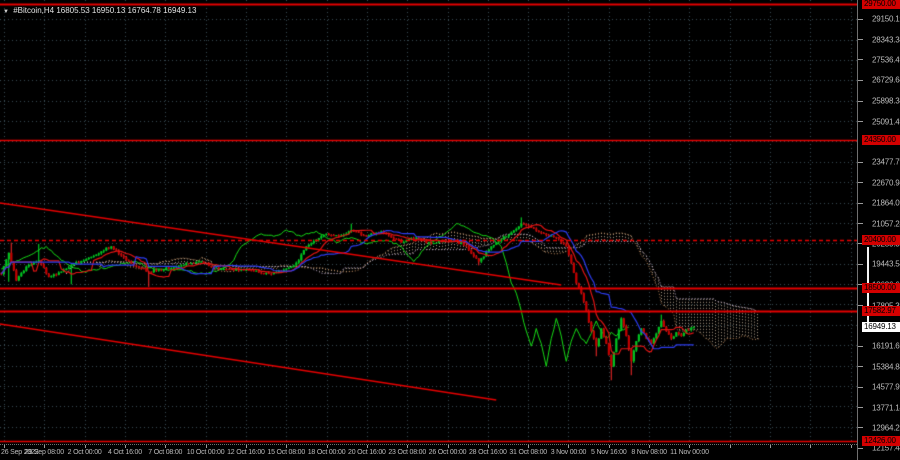 The width and height of the screenshot is (900, 460). I want to click on time-axis-label: 3 Nov 00:00, so click(568, 452).